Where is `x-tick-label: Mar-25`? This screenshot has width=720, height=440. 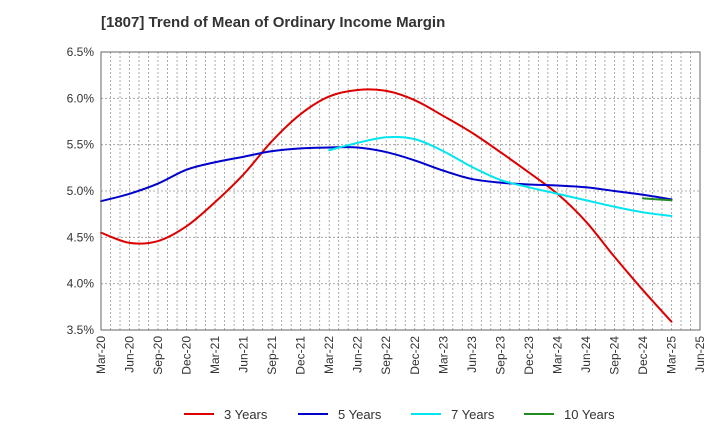
x-tick-label: Mar-25 is located at coordinates (671, 355).